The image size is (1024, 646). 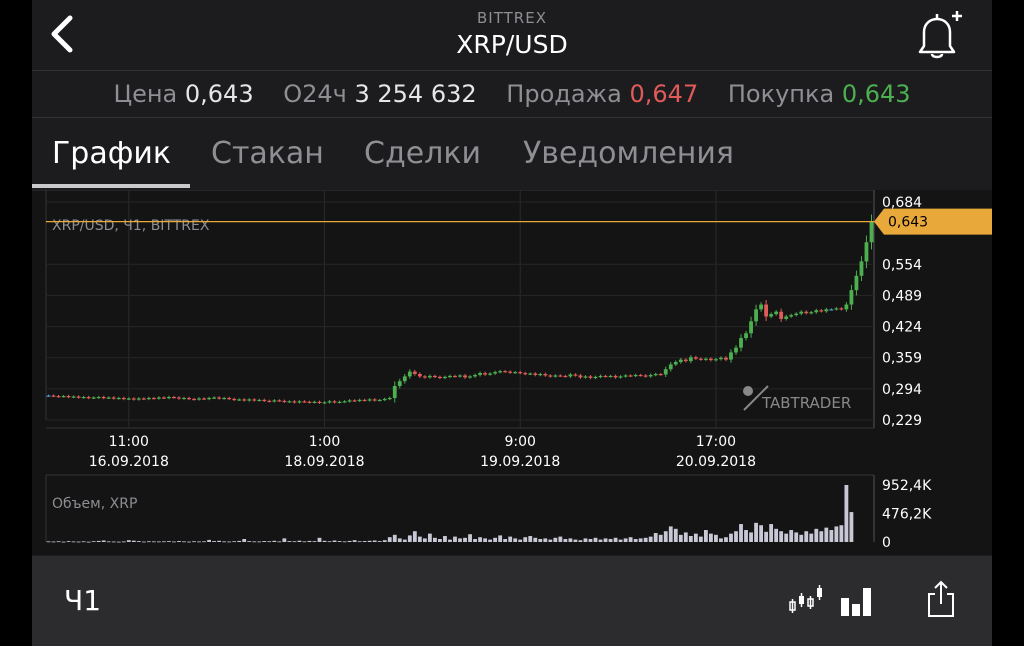 What do you see at coordinates (129, 442) in the screenshot?
I see `x-tick-time: 11:00` at bounding box center [129, 442].